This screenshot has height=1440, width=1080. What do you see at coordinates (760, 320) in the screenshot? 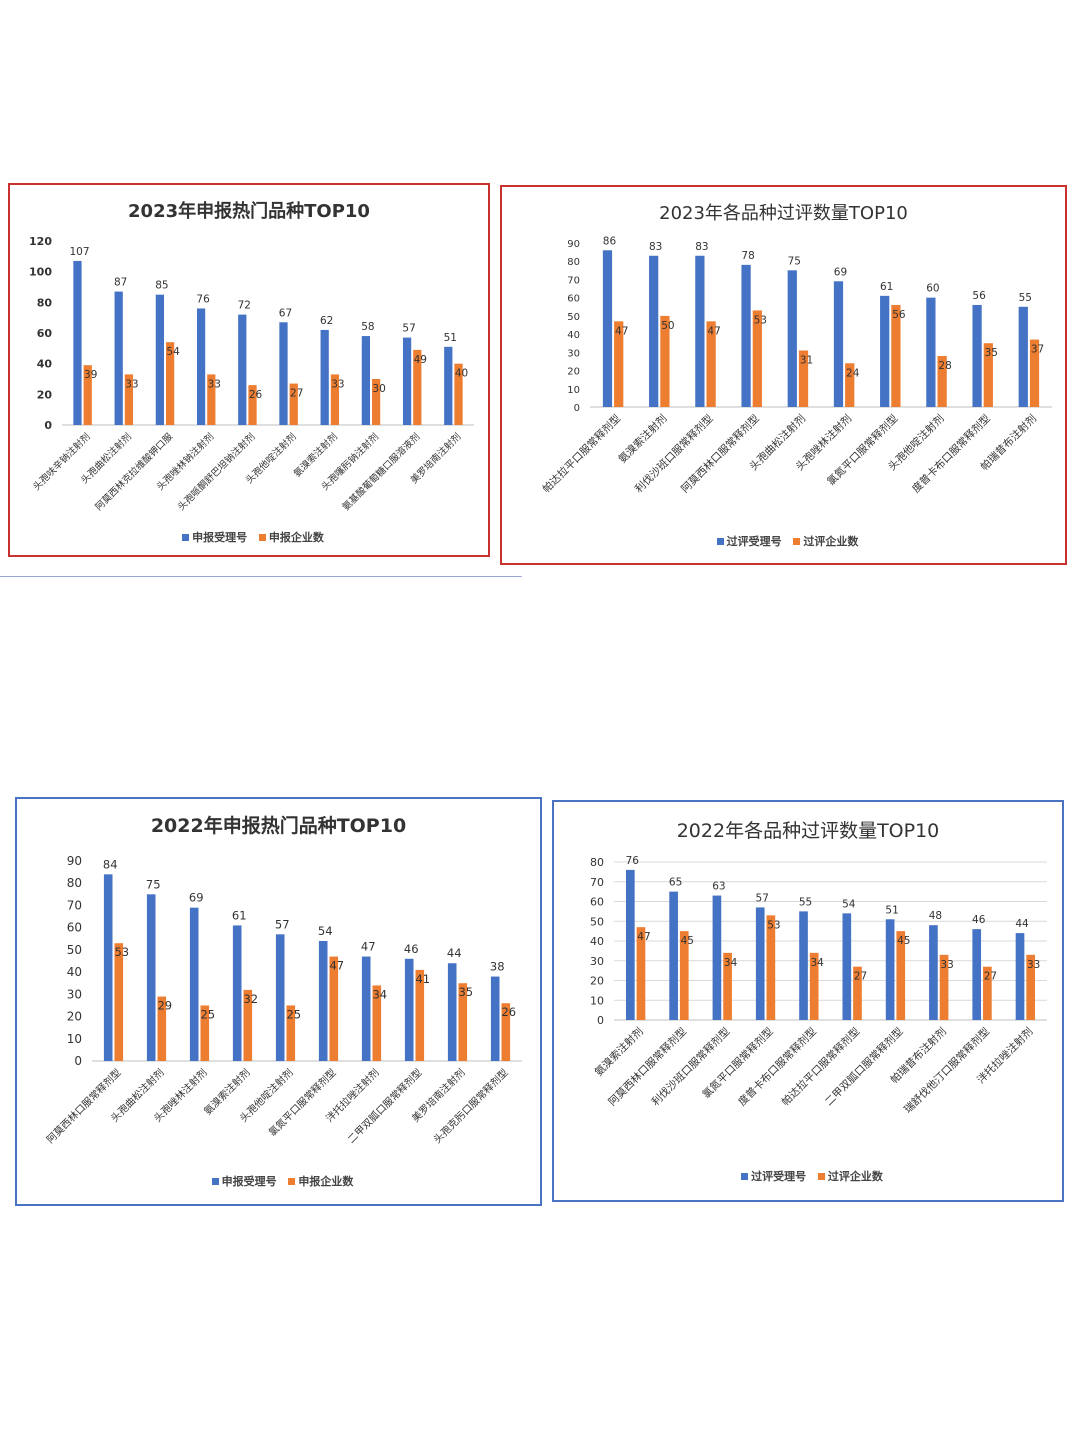
I see `data-label-series2: 53` at bounding box center [760, 320].